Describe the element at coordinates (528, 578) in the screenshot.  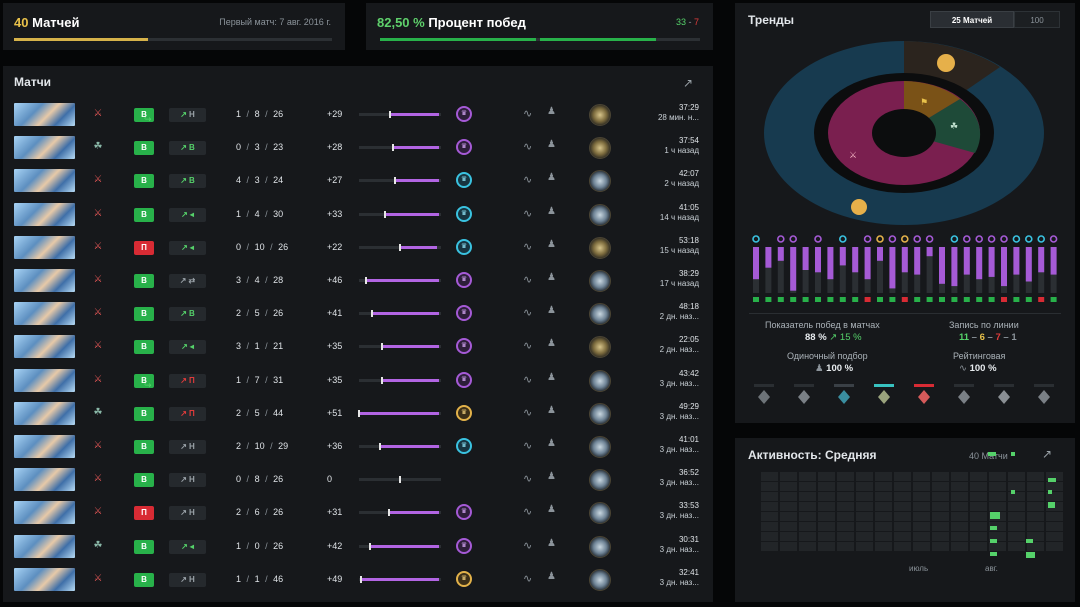
I see `ranked-mode-icon: ∿` at that location.